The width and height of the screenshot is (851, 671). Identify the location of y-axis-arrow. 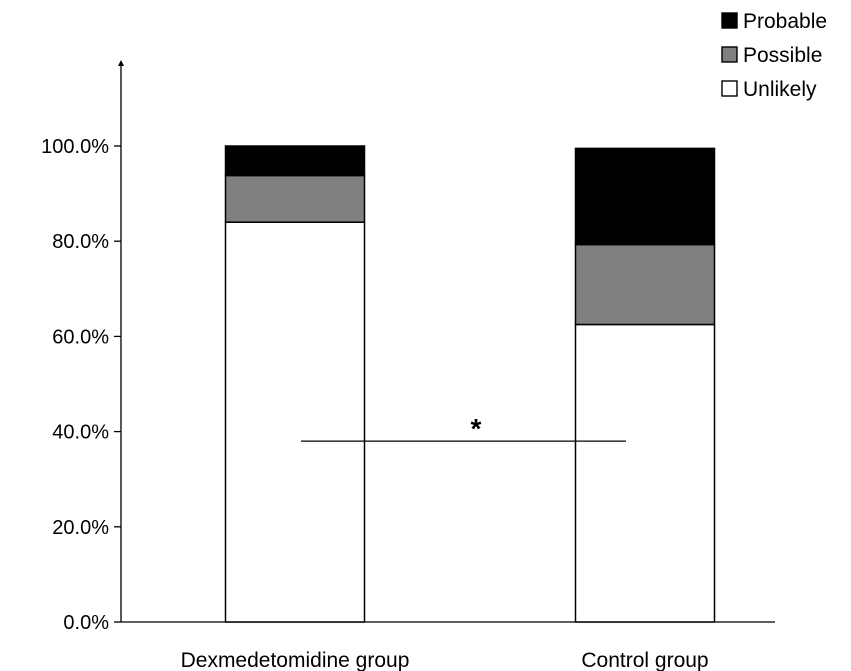
(121, 63).